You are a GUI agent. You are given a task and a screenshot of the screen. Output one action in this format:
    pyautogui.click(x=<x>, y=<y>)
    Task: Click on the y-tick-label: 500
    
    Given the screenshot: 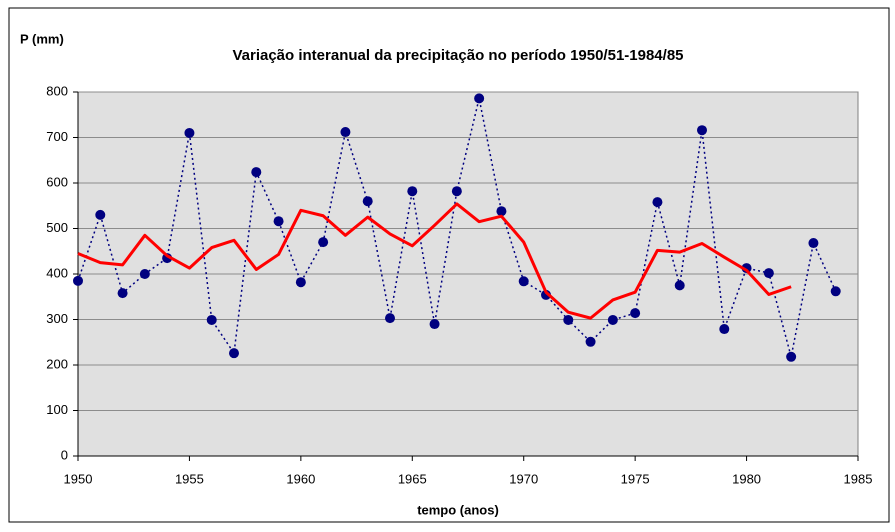 What is the action you would take?
    pyautogui.click(x=57, y=227)
    